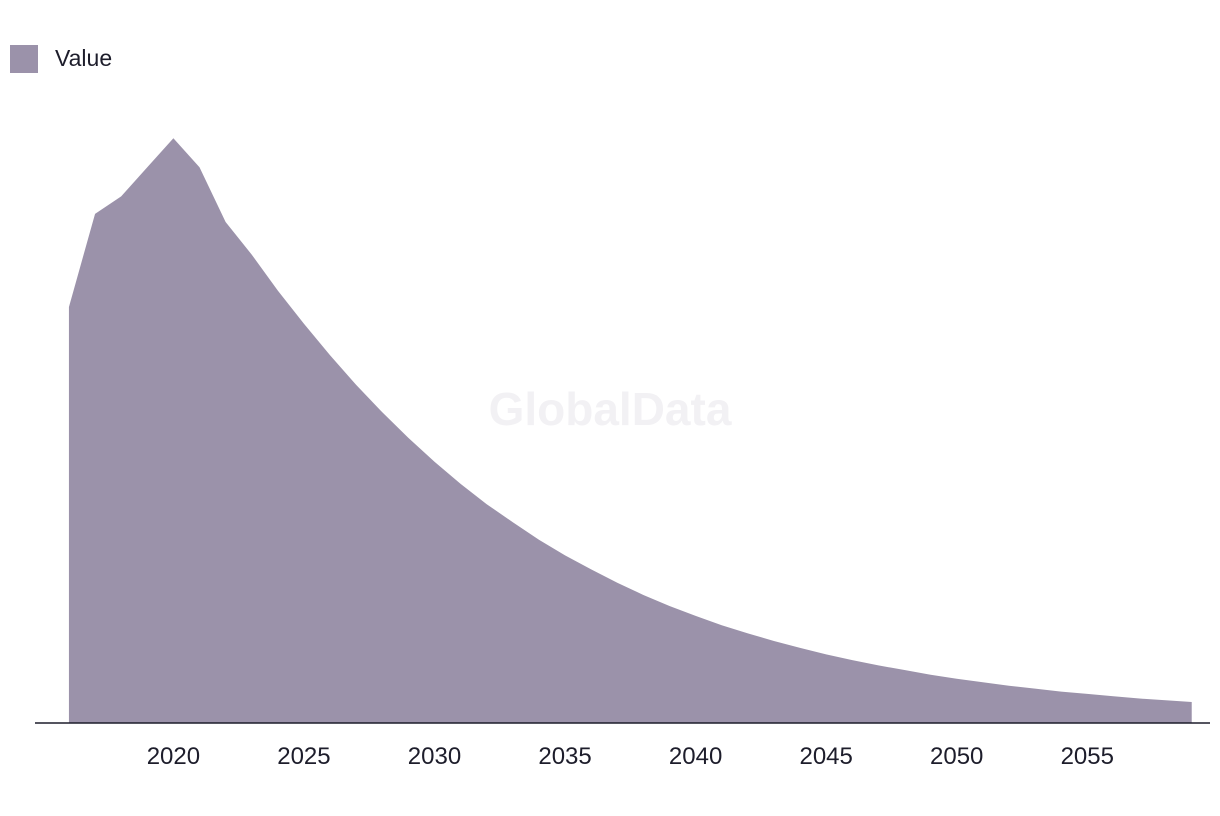 The height and width of the screenshot is (816, 1220). What do you see at coordinates (434, 756) in the screenshot?
I see `x-tick-label: 2030` at bounding box center [434, 756].